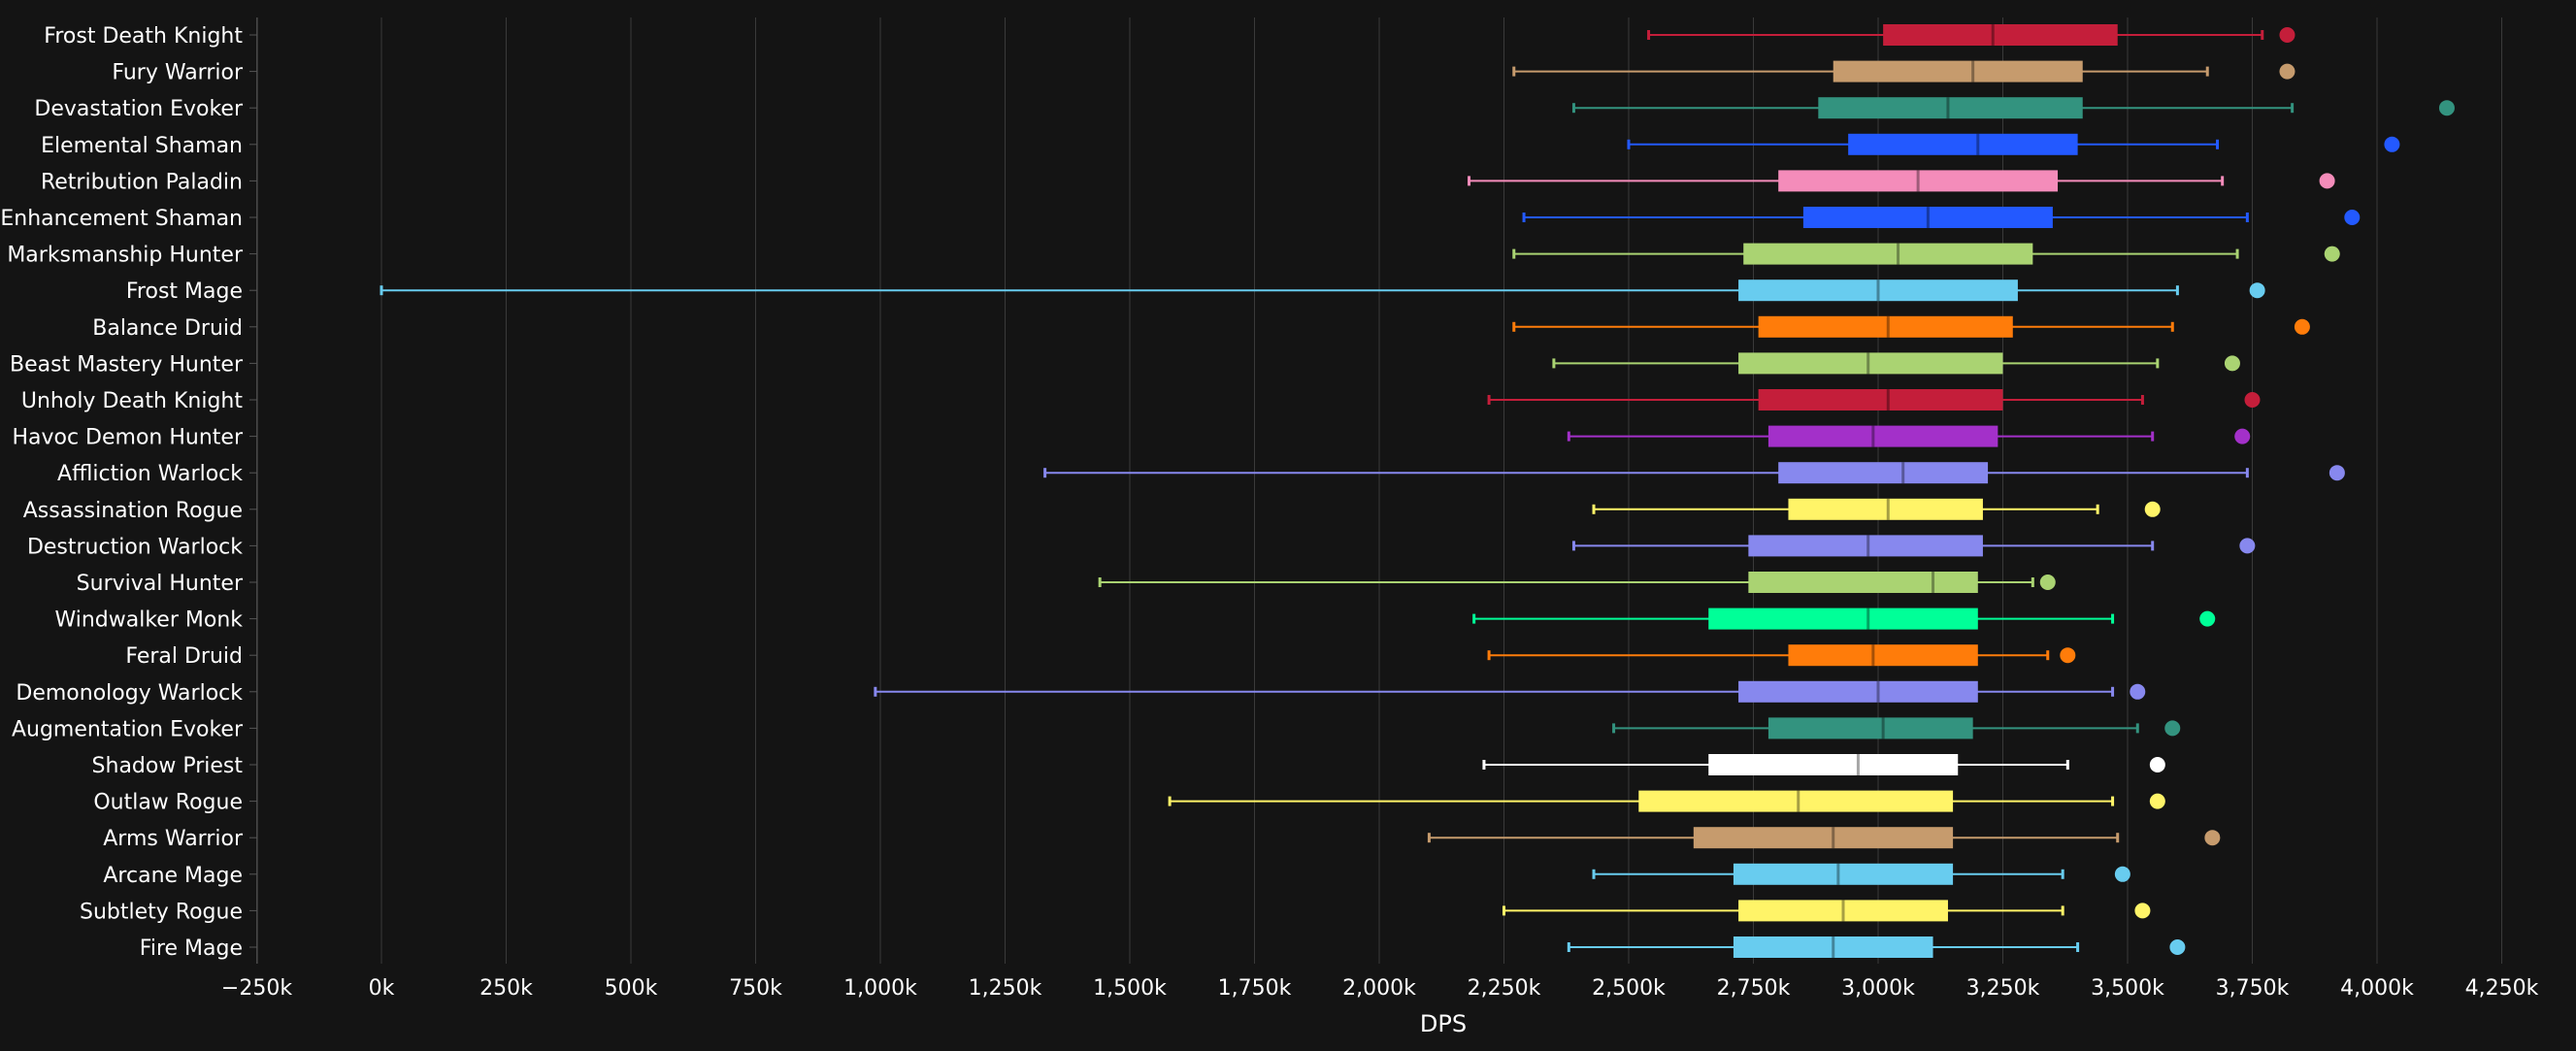  What do you see at coordinates (2377, 988) in the screenshot?
I see `x-tick-label: 4,000k` at bounding box center [2377, 988].